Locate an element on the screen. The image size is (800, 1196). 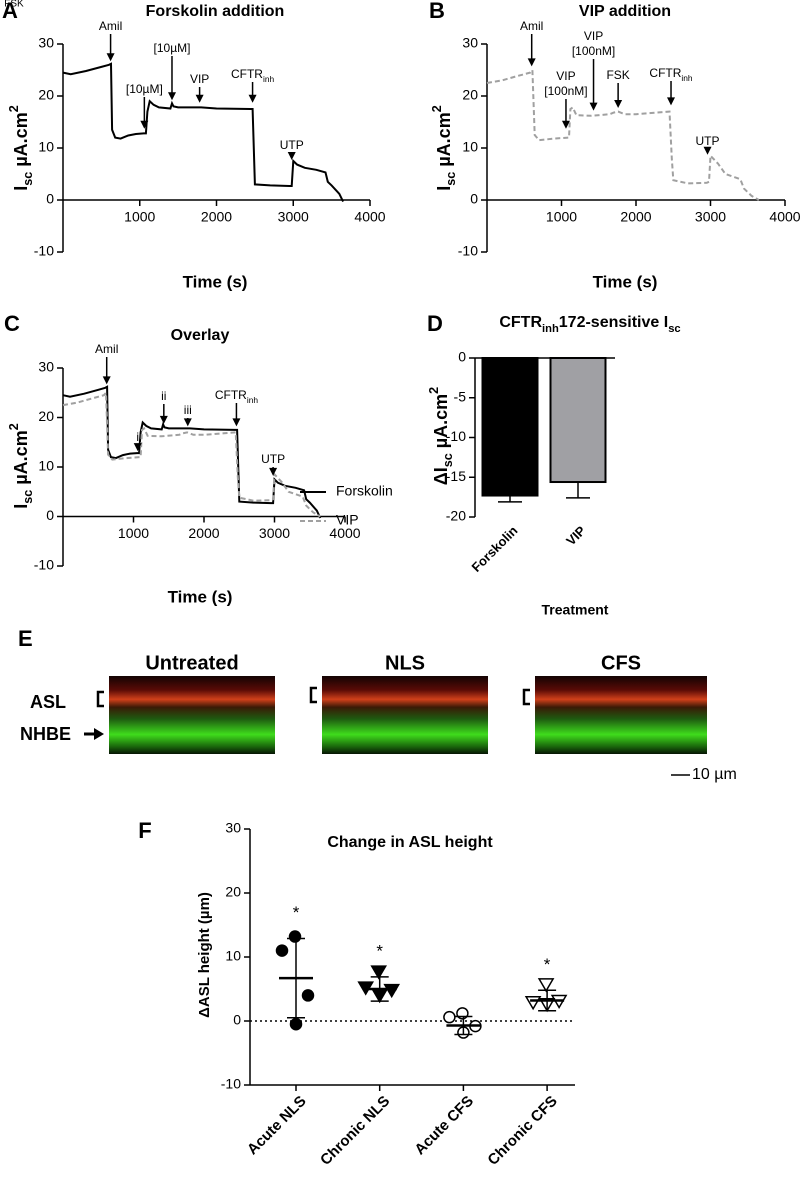
chart-title-part: inh is located at coordinates (550, 329).